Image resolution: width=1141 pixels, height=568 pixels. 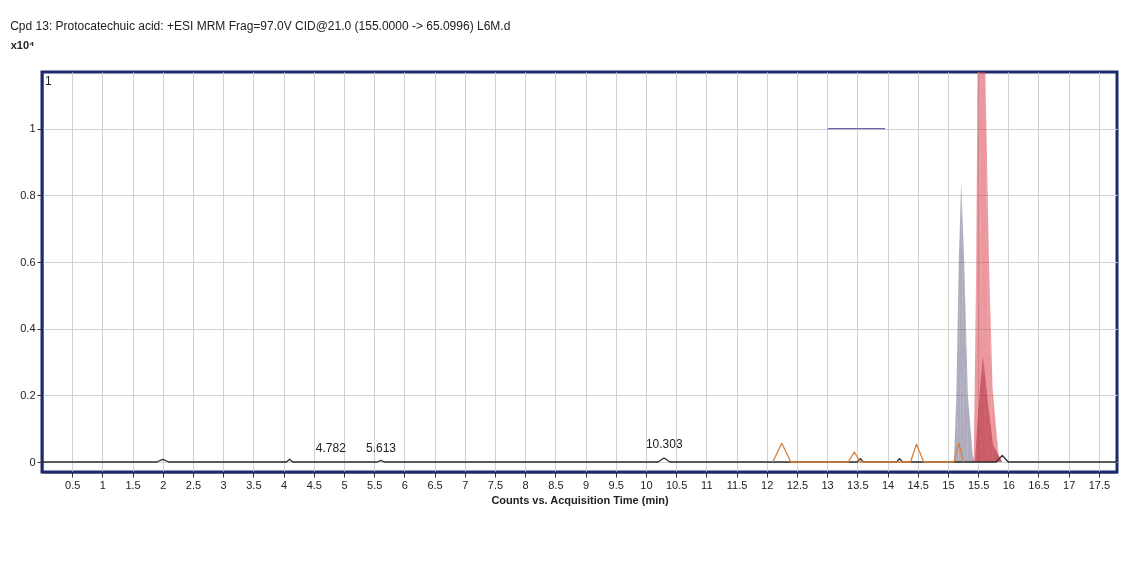 I want to click on x-tick-label: 3.5, so click(x=254, y=484).